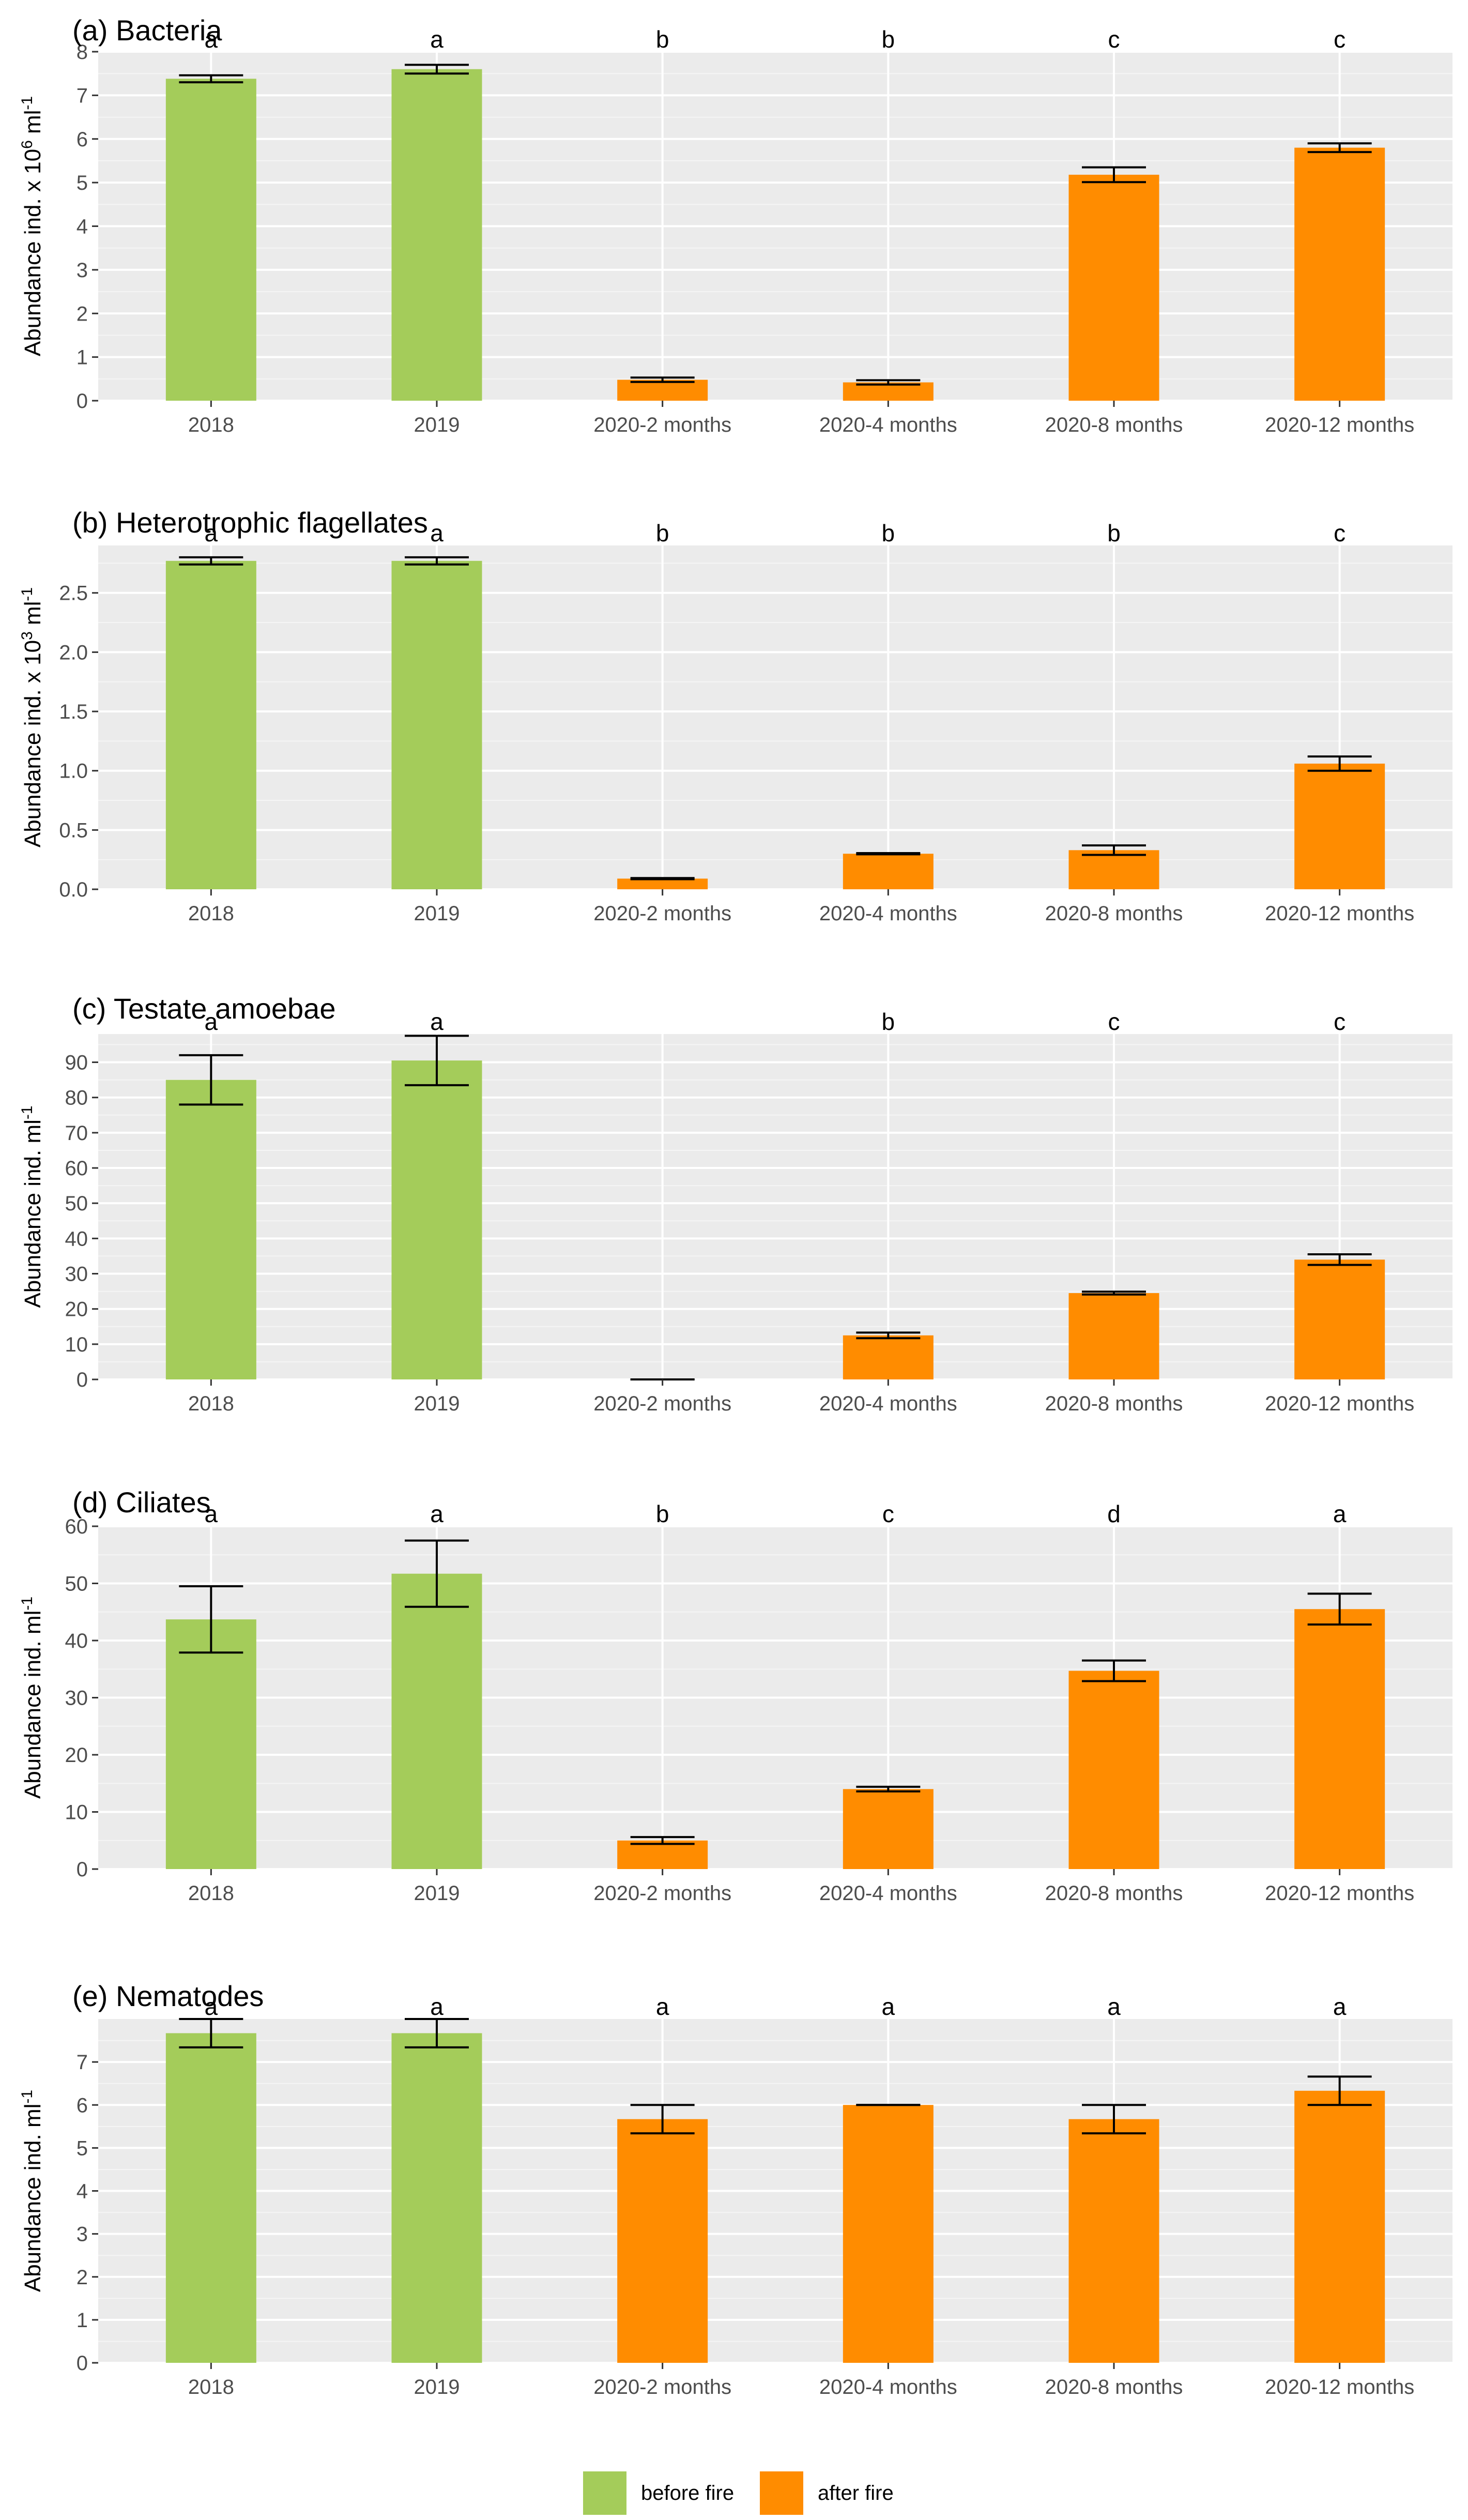 The image size is (1468, 2520). What do you see at coordinates (203, 1008) in the screenshot?
I see `panel-title: (c) Testate amoebae` at bounding box center [203, 1008].